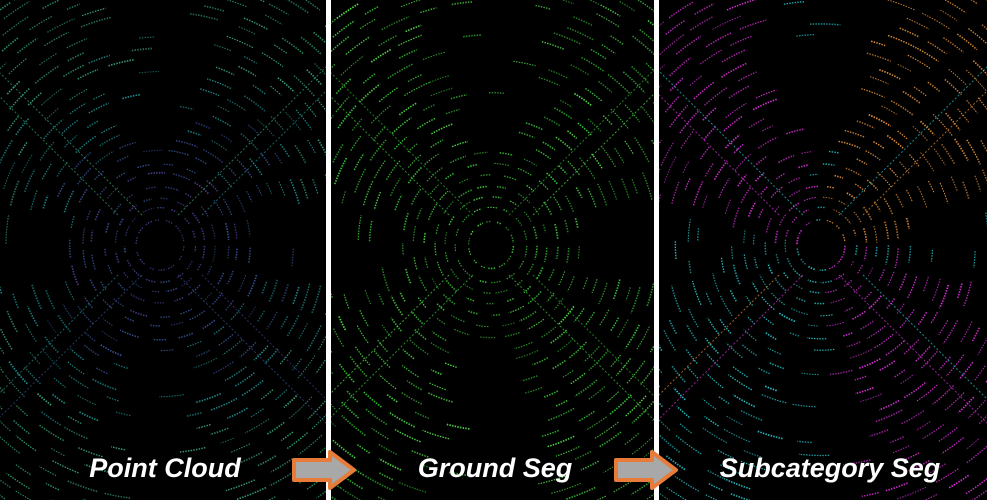  I want to click on point-cloud-label: Point Cloud, so click(165, 468).